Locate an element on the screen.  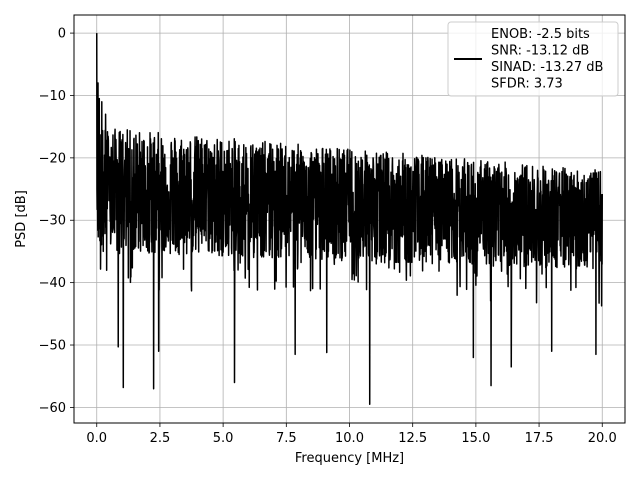
y-tick-label: −20 is located at coordinates (52, 158).